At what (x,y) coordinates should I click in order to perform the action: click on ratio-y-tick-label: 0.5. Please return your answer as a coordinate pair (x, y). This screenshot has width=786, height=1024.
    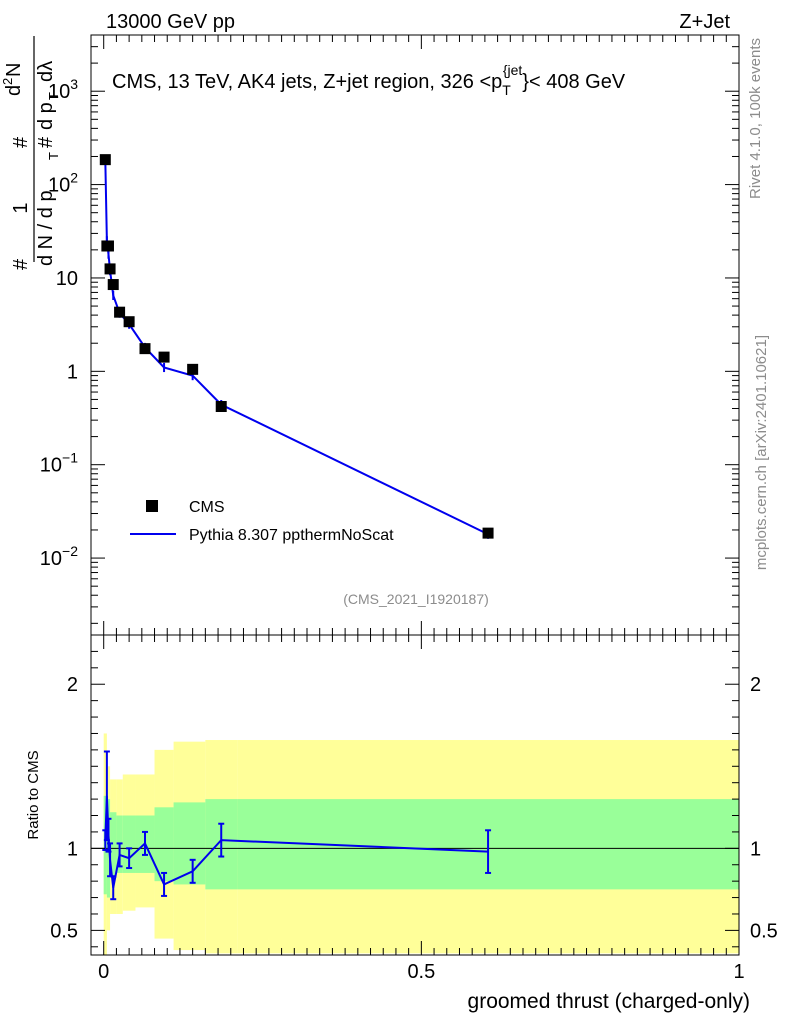
    Looking at the image, I should click on (64, 931).